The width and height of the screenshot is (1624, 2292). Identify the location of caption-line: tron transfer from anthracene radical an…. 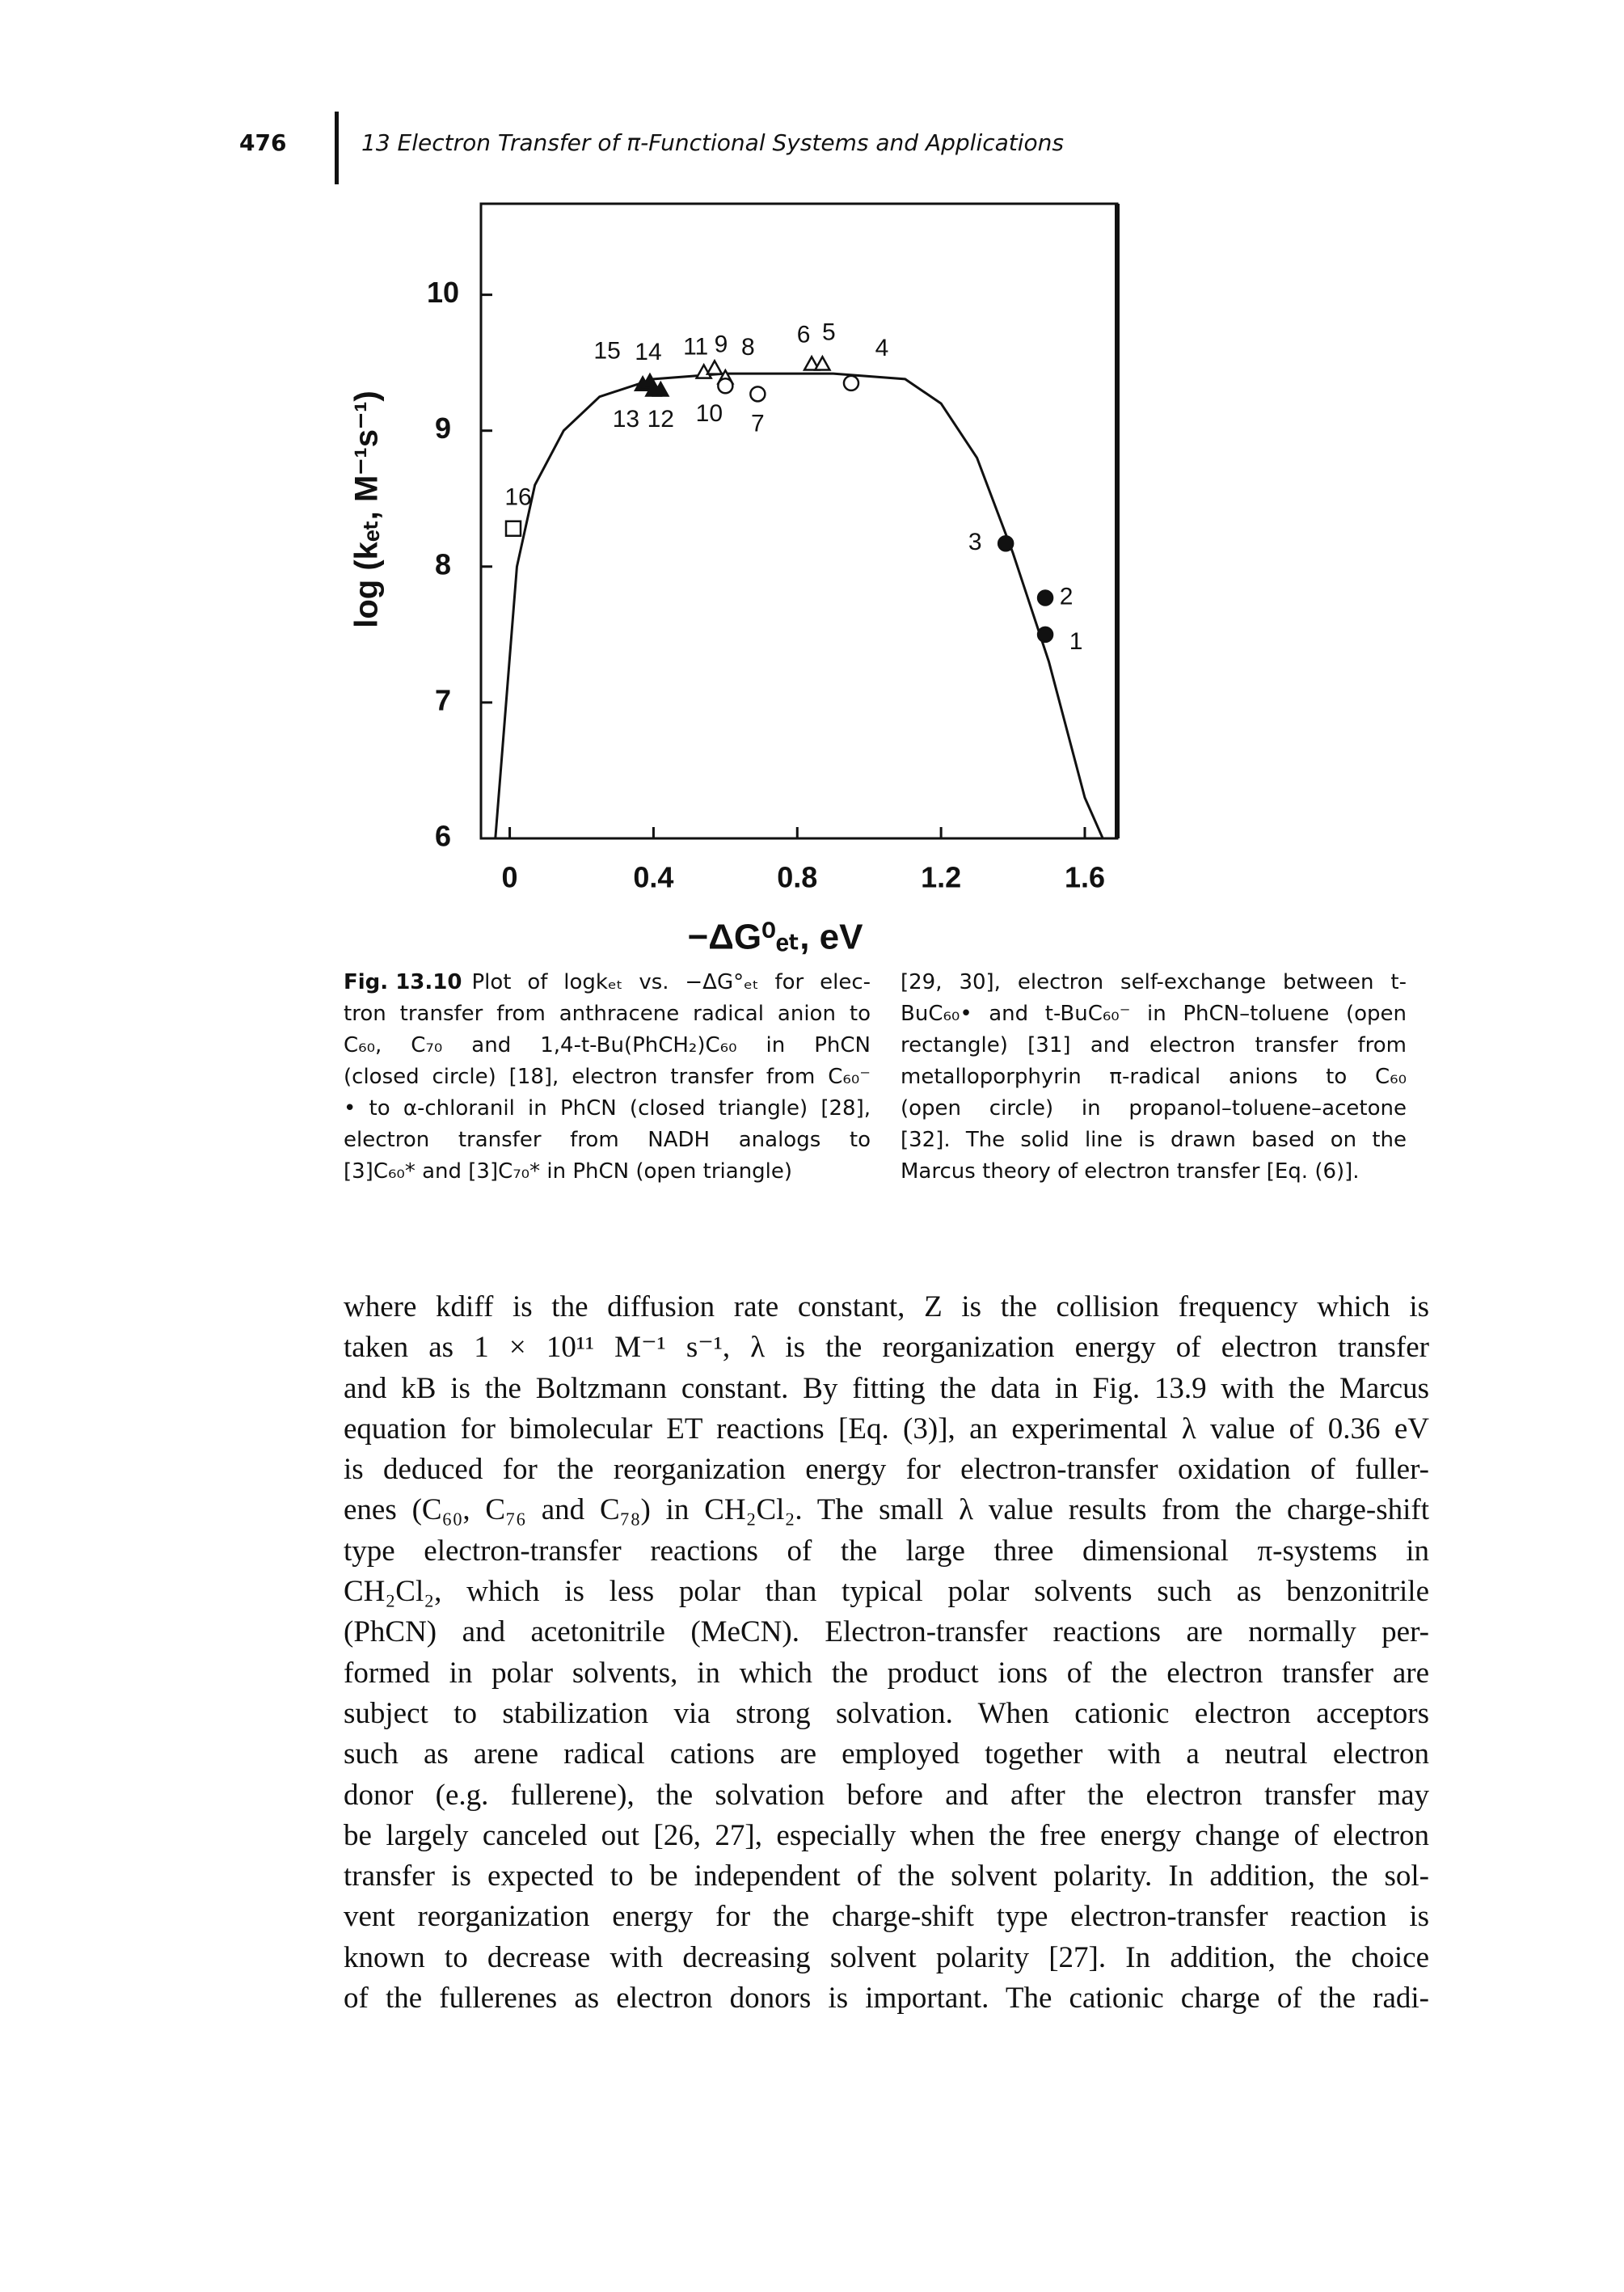
(607, 1014).